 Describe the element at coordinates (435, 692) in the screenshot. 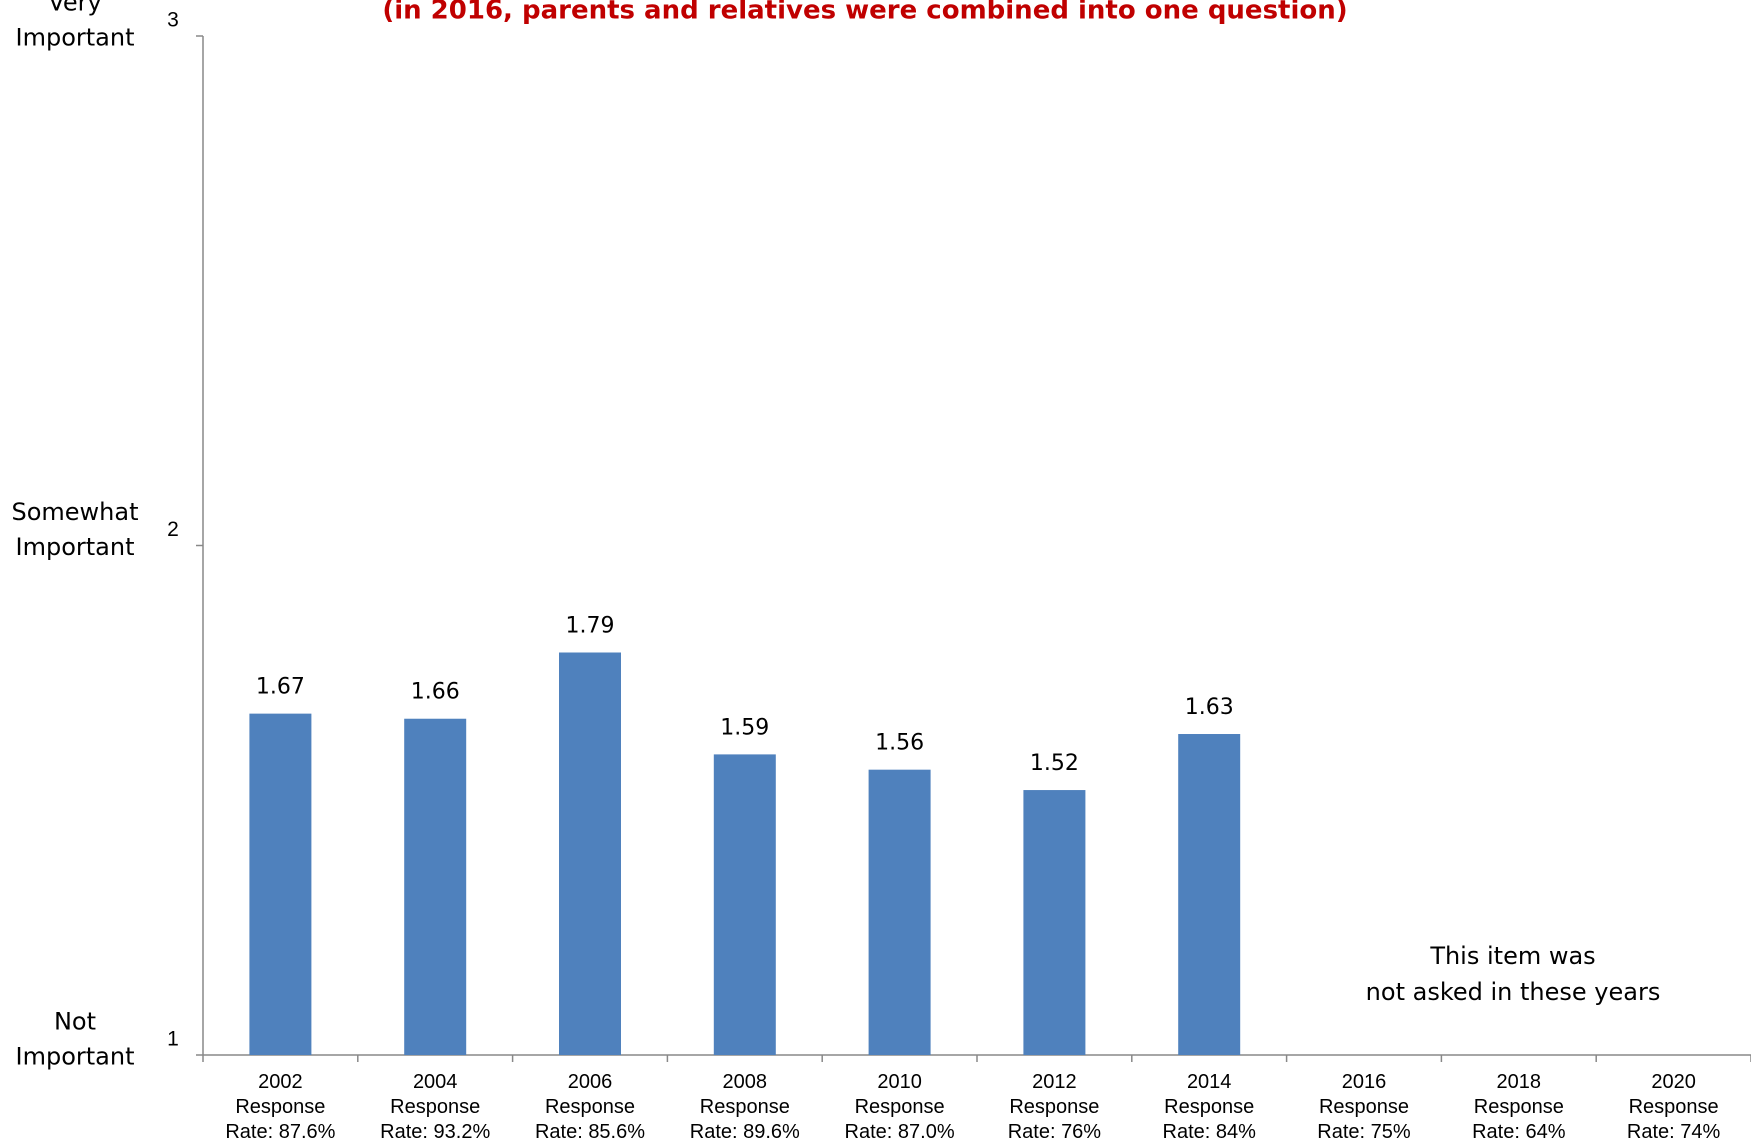

I see `value-label: 1.66` at that location.